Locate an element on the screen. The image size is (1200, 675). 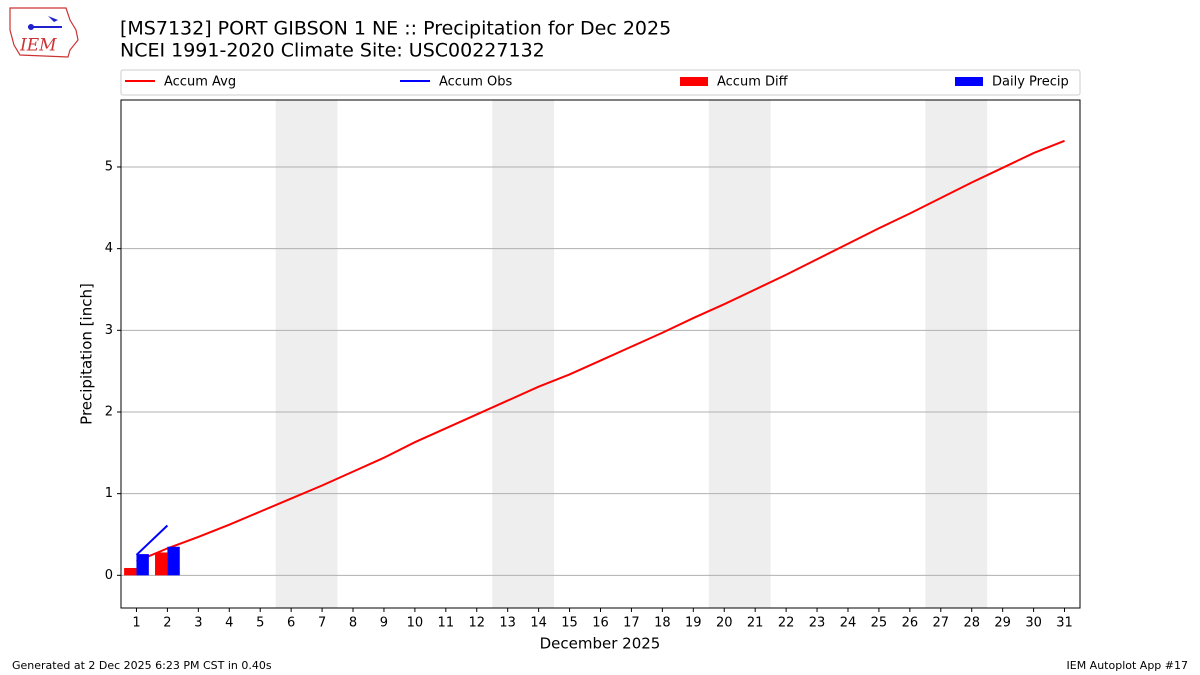
x-tick-label: 29 is located at coordinates (1002, 623).